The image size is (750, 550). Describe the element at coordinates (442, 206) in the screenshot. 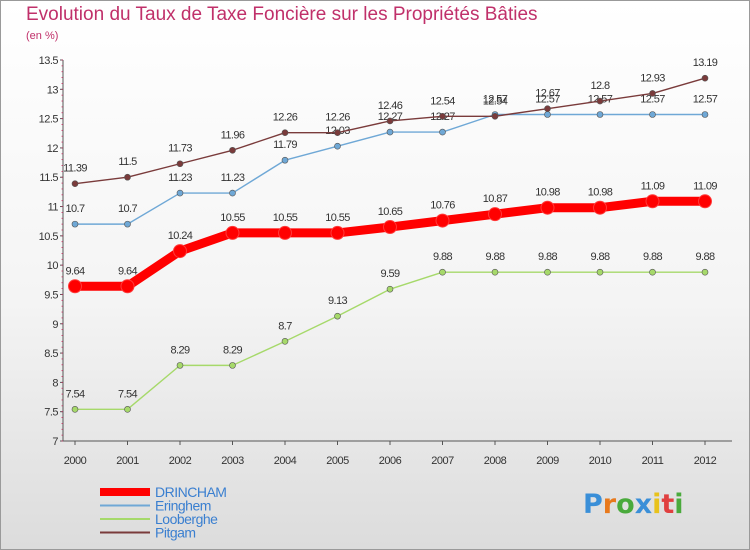

I see `data-label: 10.76` at that location.